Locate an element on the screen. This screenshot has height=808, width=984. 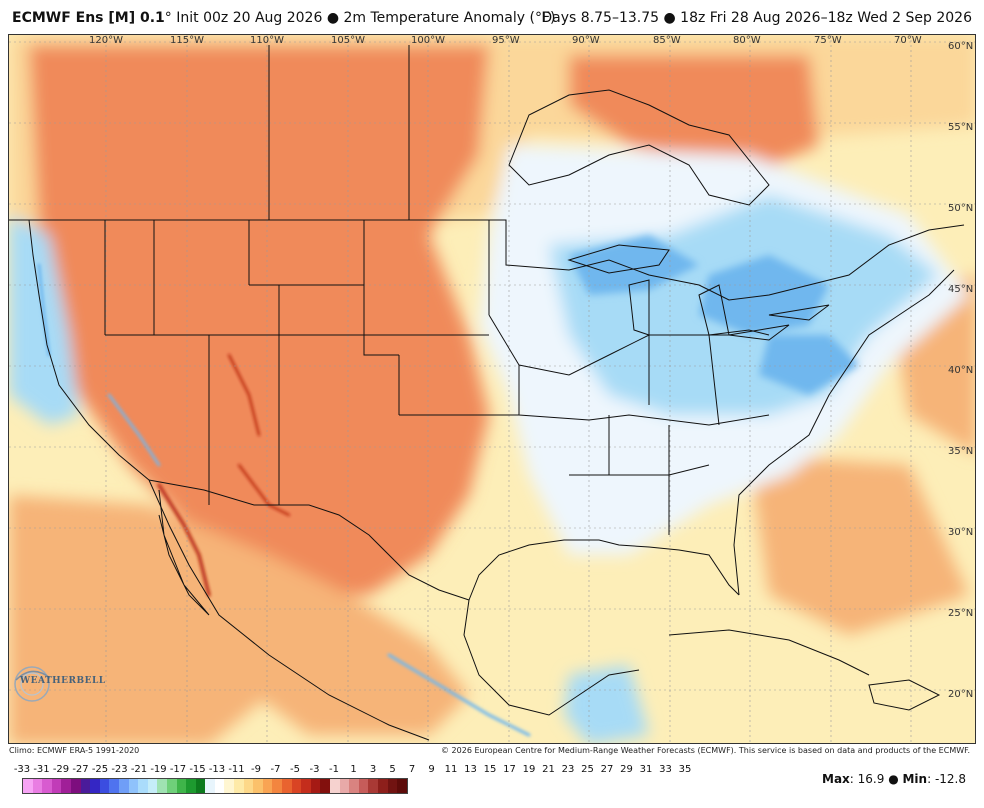
warm-streak-utah is located at coordinates (244, 395).